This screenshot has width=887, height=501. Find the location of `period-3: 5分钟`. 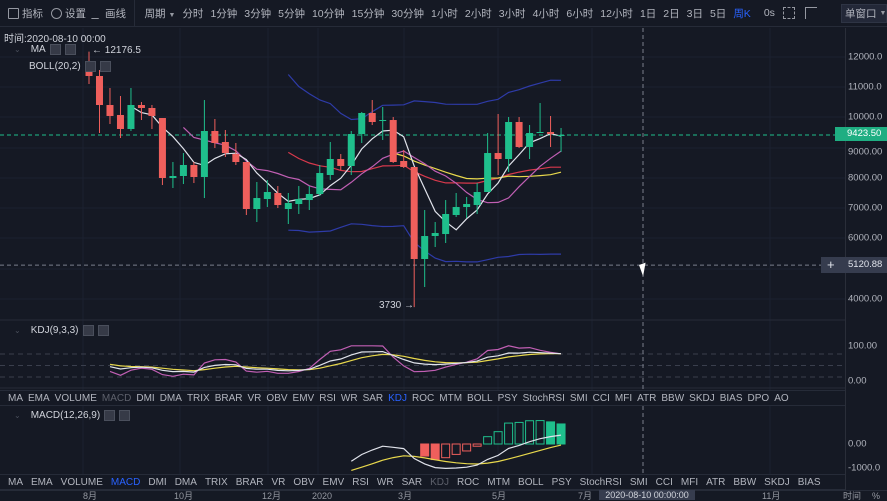

period-3: 5分钟 is located at coordinates (291, 13).